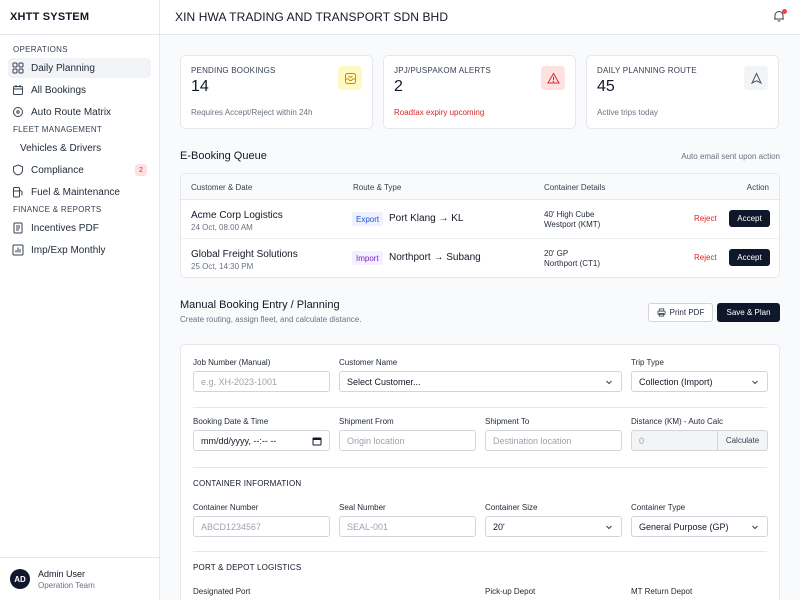 The height and width of the screenshot is (600, 800). I want to click on designated-port-label: Designated Port, so click(222, 591).